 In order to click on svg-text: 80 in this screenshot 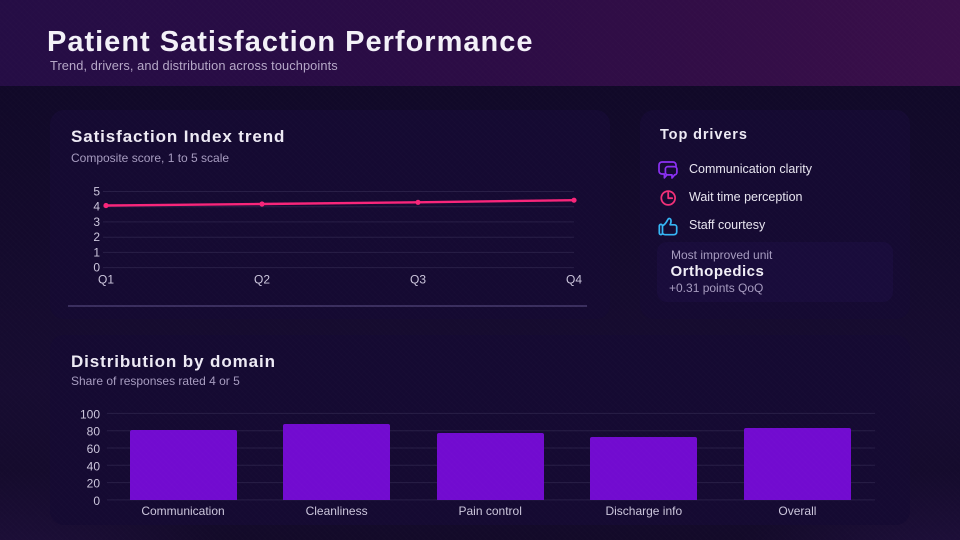, I will do `click(94, 432)`.